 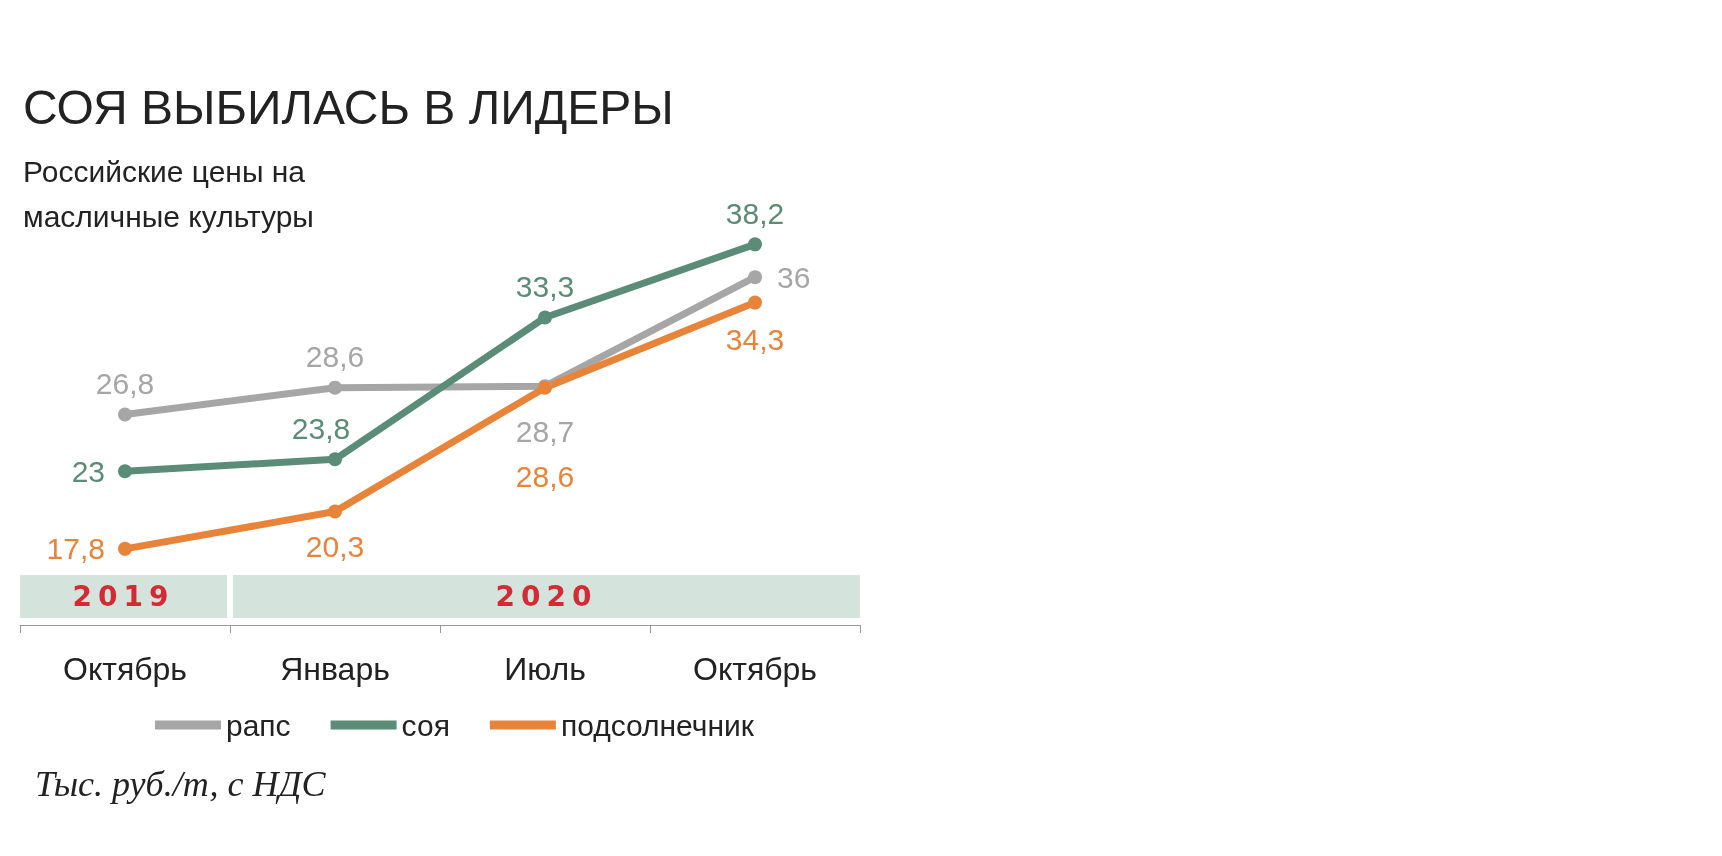 I want to click on data-label: 23, so click(x=88, y=471).